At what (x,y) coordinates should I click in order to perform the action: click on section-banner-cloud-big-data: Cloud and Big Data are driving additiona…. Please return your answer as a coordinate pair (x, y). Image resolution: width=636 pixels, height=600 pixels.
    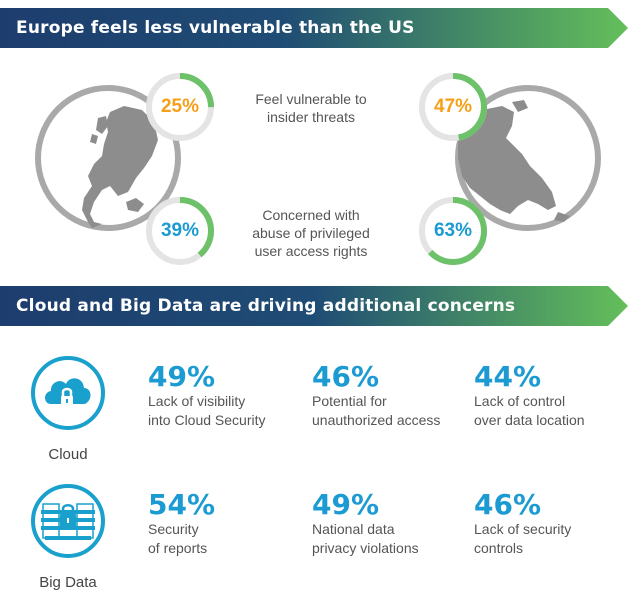
    Looking at the image, I should click on (318, 306).